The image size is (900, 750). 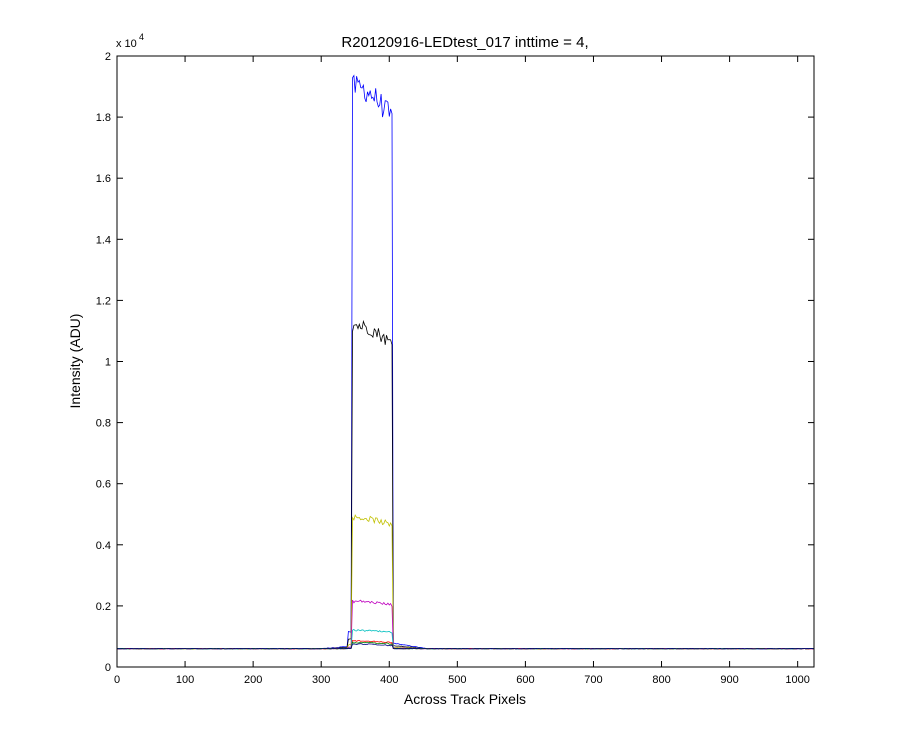 I want to click on y-tick-label: 0.2, so click(x=103, y=607).